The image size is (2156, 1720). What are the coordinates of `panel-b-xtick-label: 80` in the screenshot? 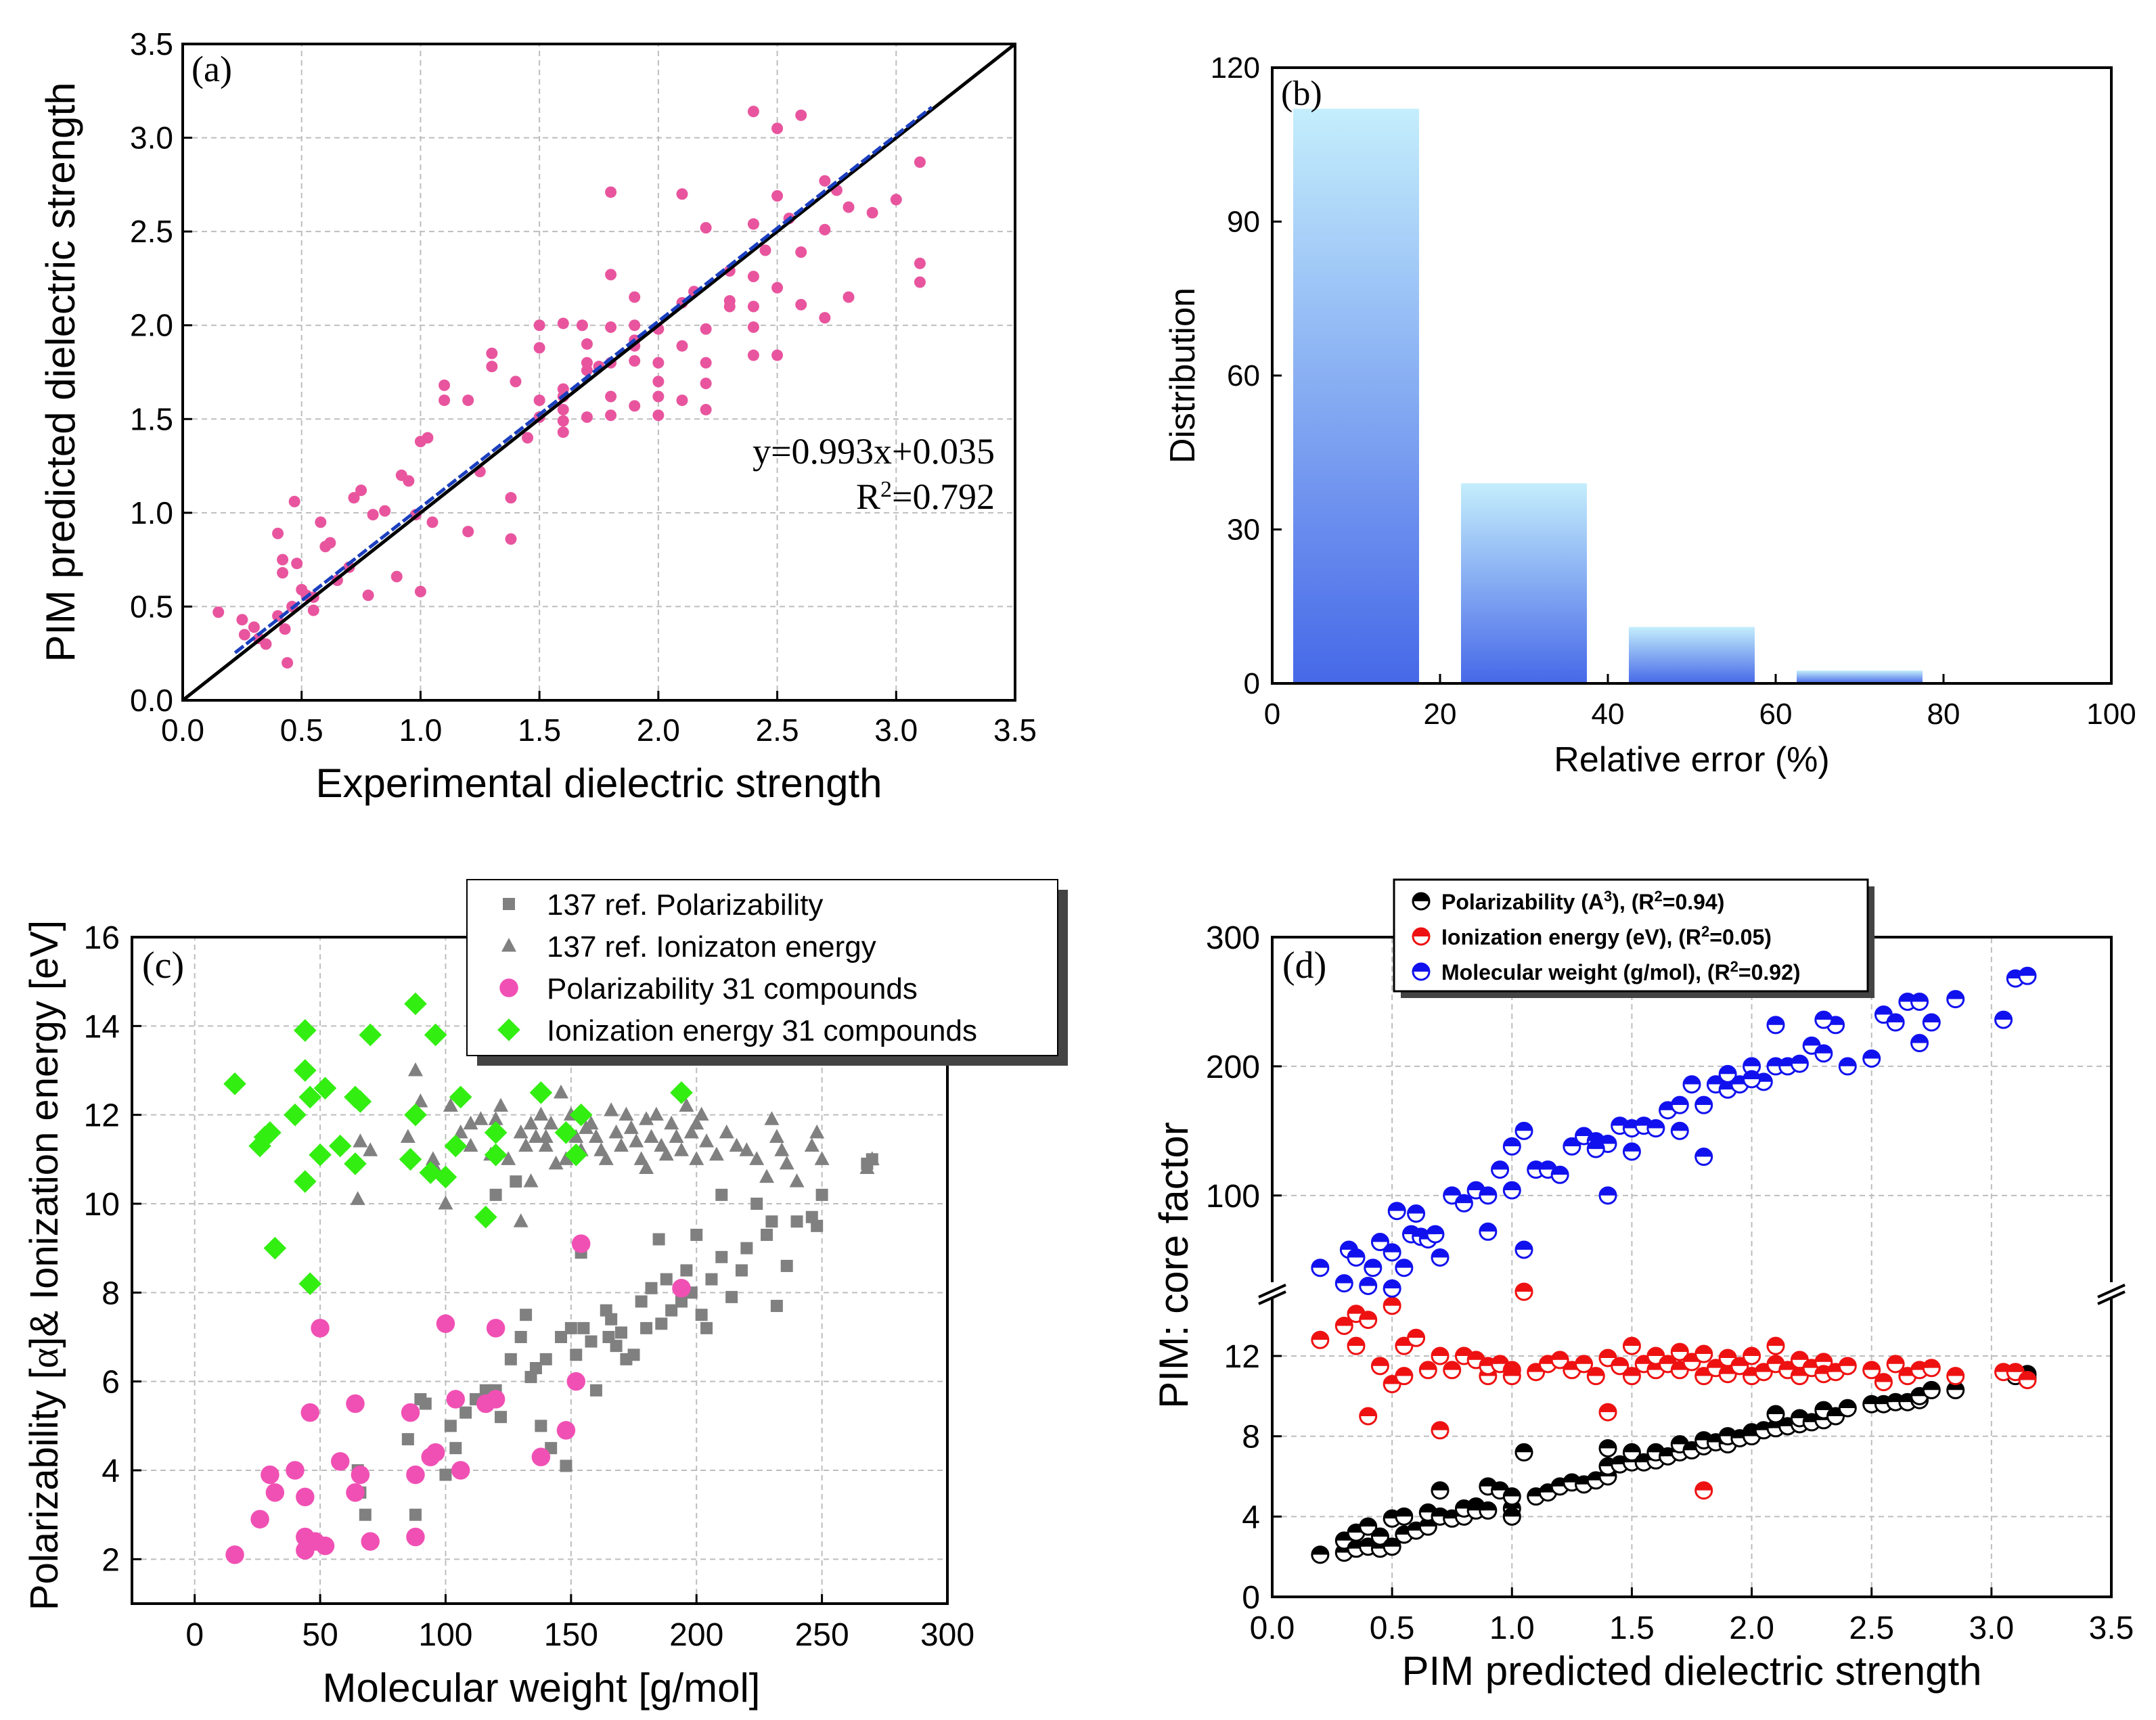 It's located at (1943, 714).